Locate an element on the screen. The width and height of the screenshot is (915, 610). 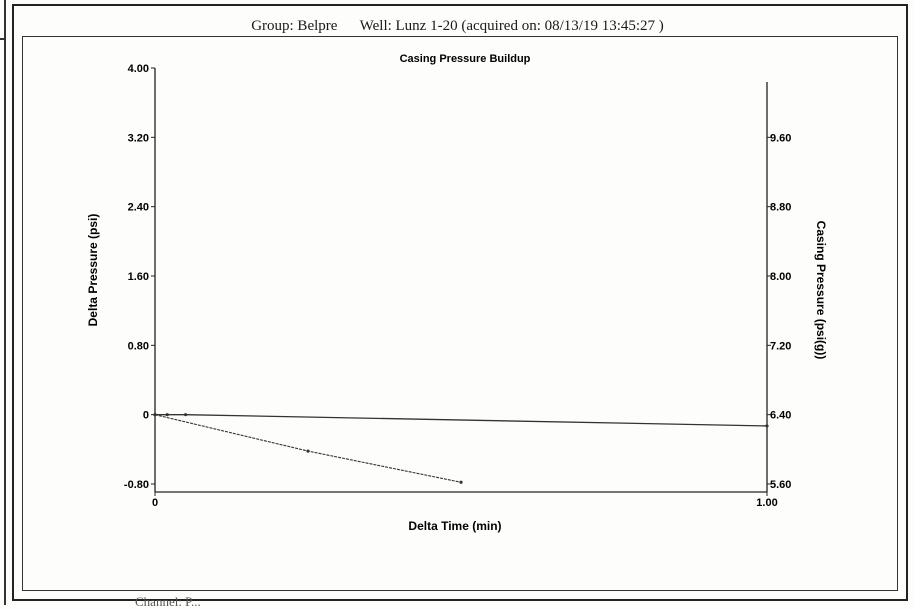
y-tick-label: 0.80 is located at coordinates (138, 346).